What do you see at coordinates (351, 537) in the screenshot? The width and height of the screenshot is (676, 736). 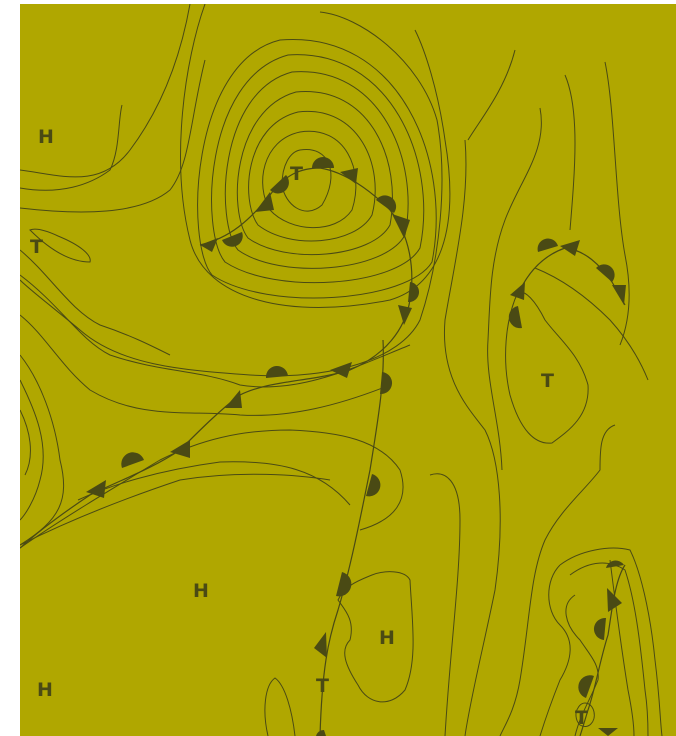 I see `front-line-cold` at bounding box center [351, 537].